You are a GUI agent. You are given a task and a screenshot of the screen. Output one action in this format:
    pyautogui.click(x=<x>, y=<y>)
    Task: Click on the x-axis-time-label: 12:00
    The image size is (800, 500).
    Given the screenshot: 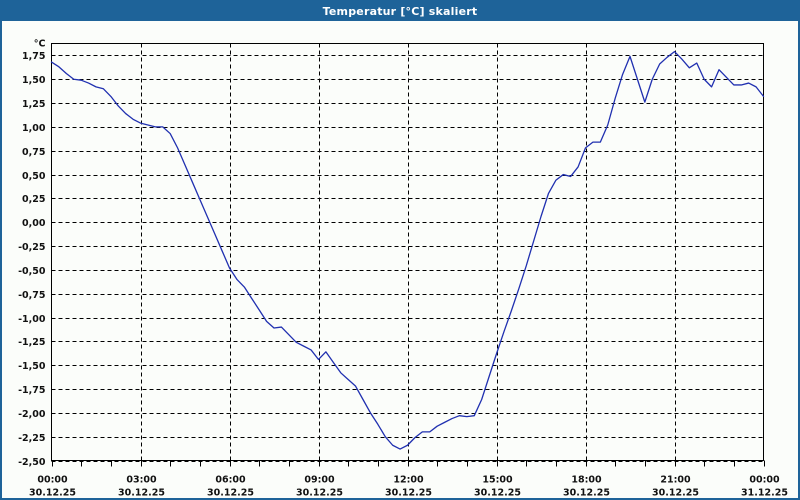 What is the action you would take?
    pyautogui.click(x=408, y=480)
    